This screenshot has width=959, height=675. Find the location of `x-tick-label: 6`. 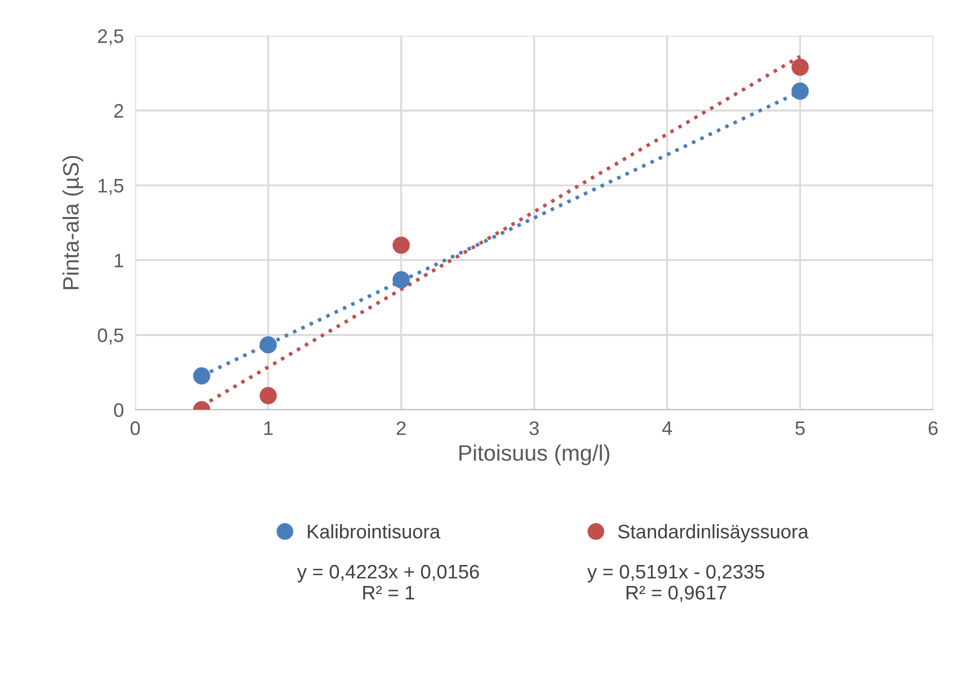

x-tick-label: 6 is located at coordinates (933, 428).